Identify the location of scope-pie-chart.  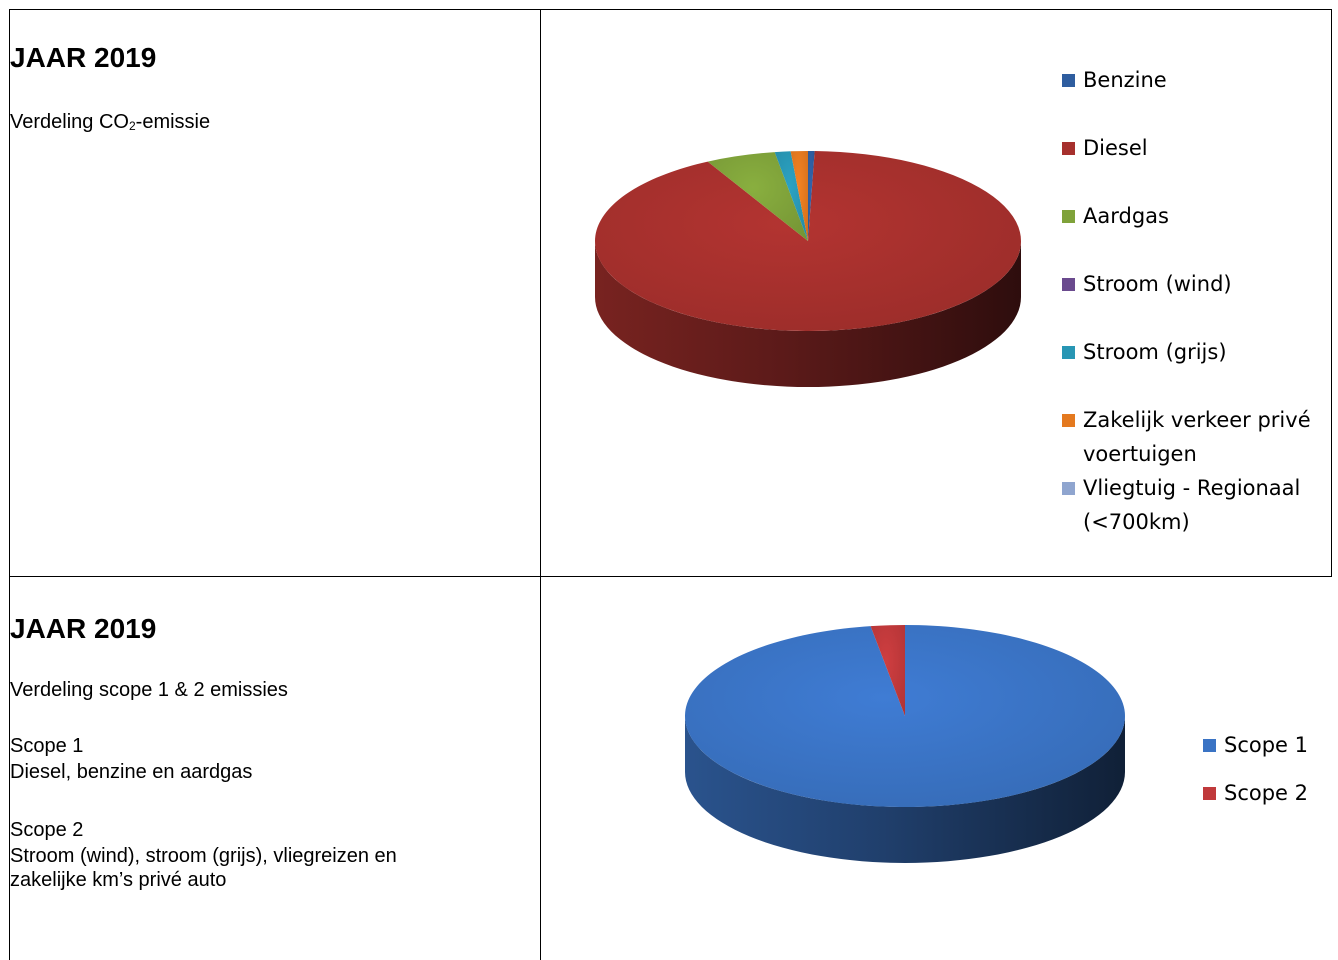
(904, 744).